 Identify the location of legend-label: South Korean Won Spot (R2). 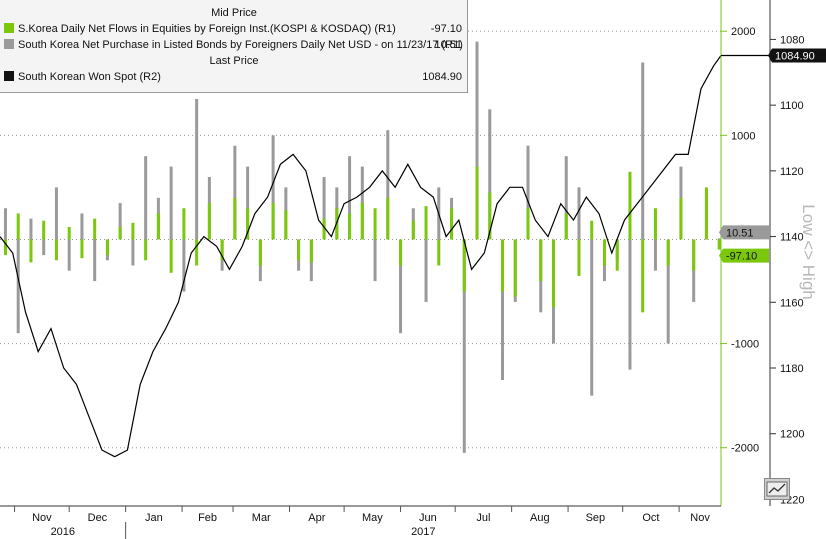
(89, 77).